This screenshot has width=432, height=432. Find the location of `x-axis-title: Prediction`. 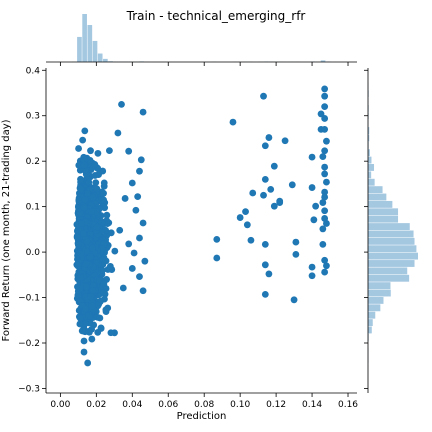

x-axis-title: Prediction is located at coordinates (202, 416).